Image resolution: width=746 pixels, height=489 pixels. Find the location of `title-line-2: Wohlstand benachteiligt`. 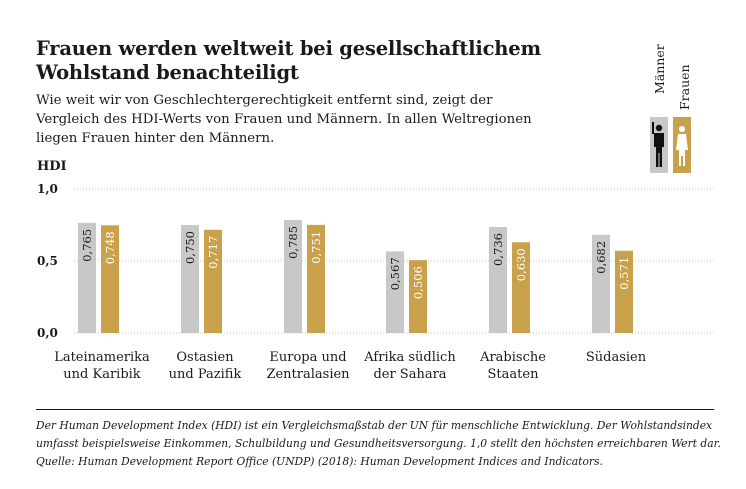

title-line-2: Wohlstand benachteiligt is located at coordinates (167, 72).